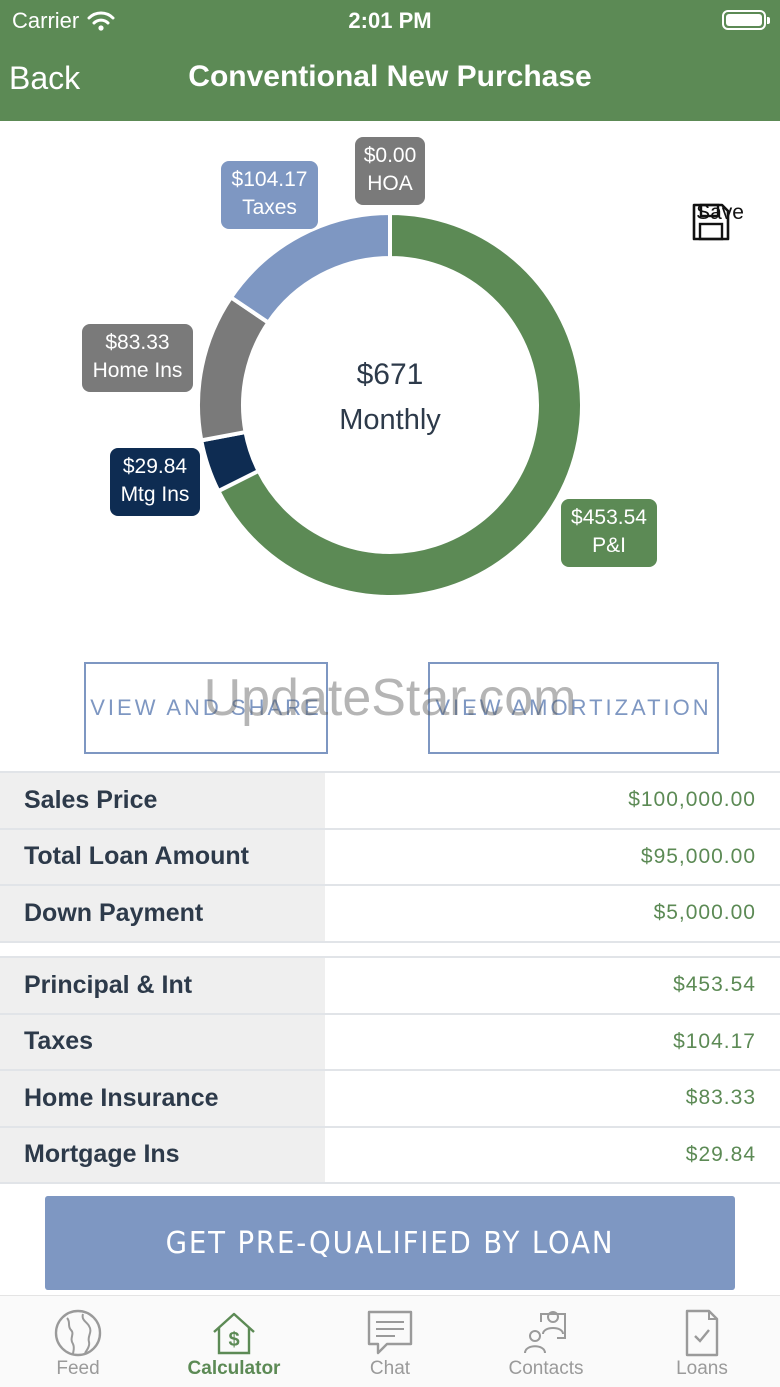  What do you see at coordinates (609, 545) in the screenshot?
I see `callout-pi-label: P&I` at bounding box center [609, 545].